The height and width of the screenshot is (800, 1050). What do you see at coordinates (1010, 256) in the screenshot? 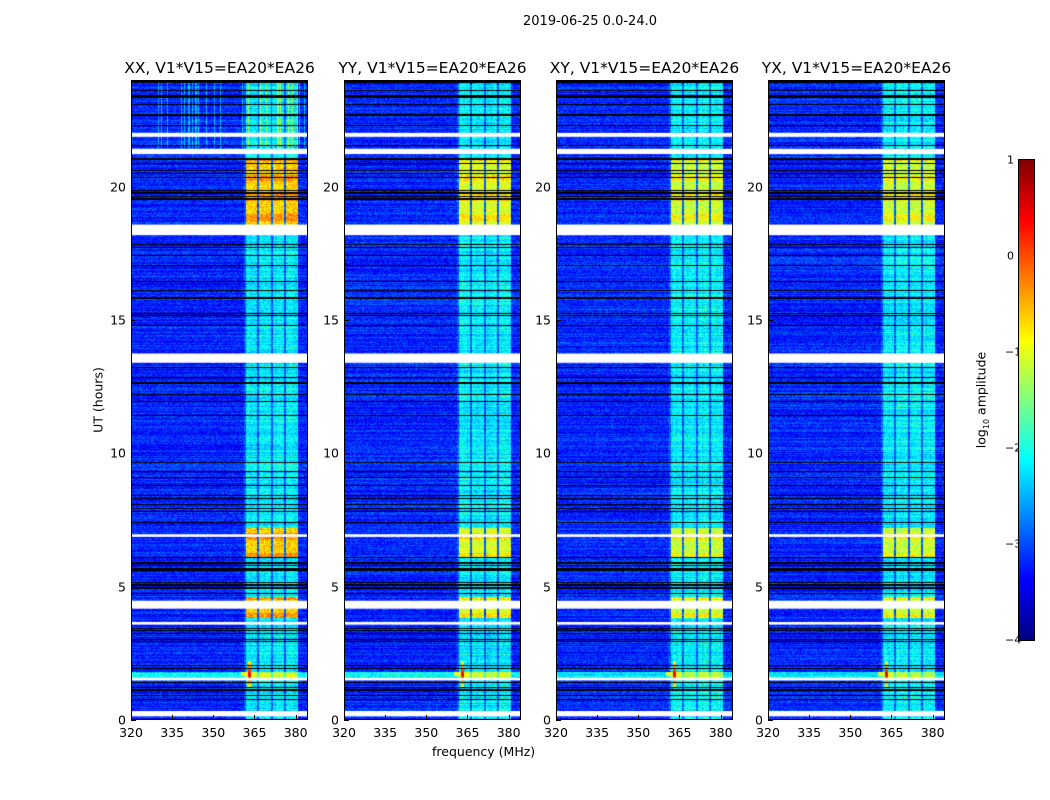
I see `colorbar-tick-label: 0` at bounding box center [1010, 256].